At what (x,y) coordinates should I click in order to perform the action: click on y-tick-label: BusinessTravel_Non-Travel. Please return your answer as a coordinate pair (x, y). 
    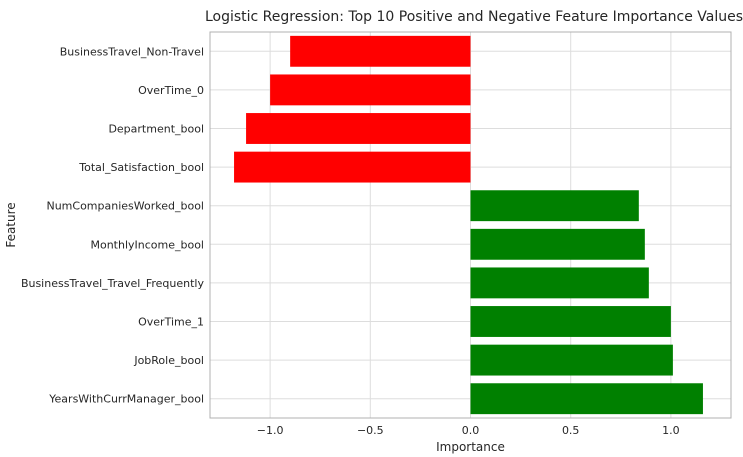
    Looking at the image, I should click on (132, 51).